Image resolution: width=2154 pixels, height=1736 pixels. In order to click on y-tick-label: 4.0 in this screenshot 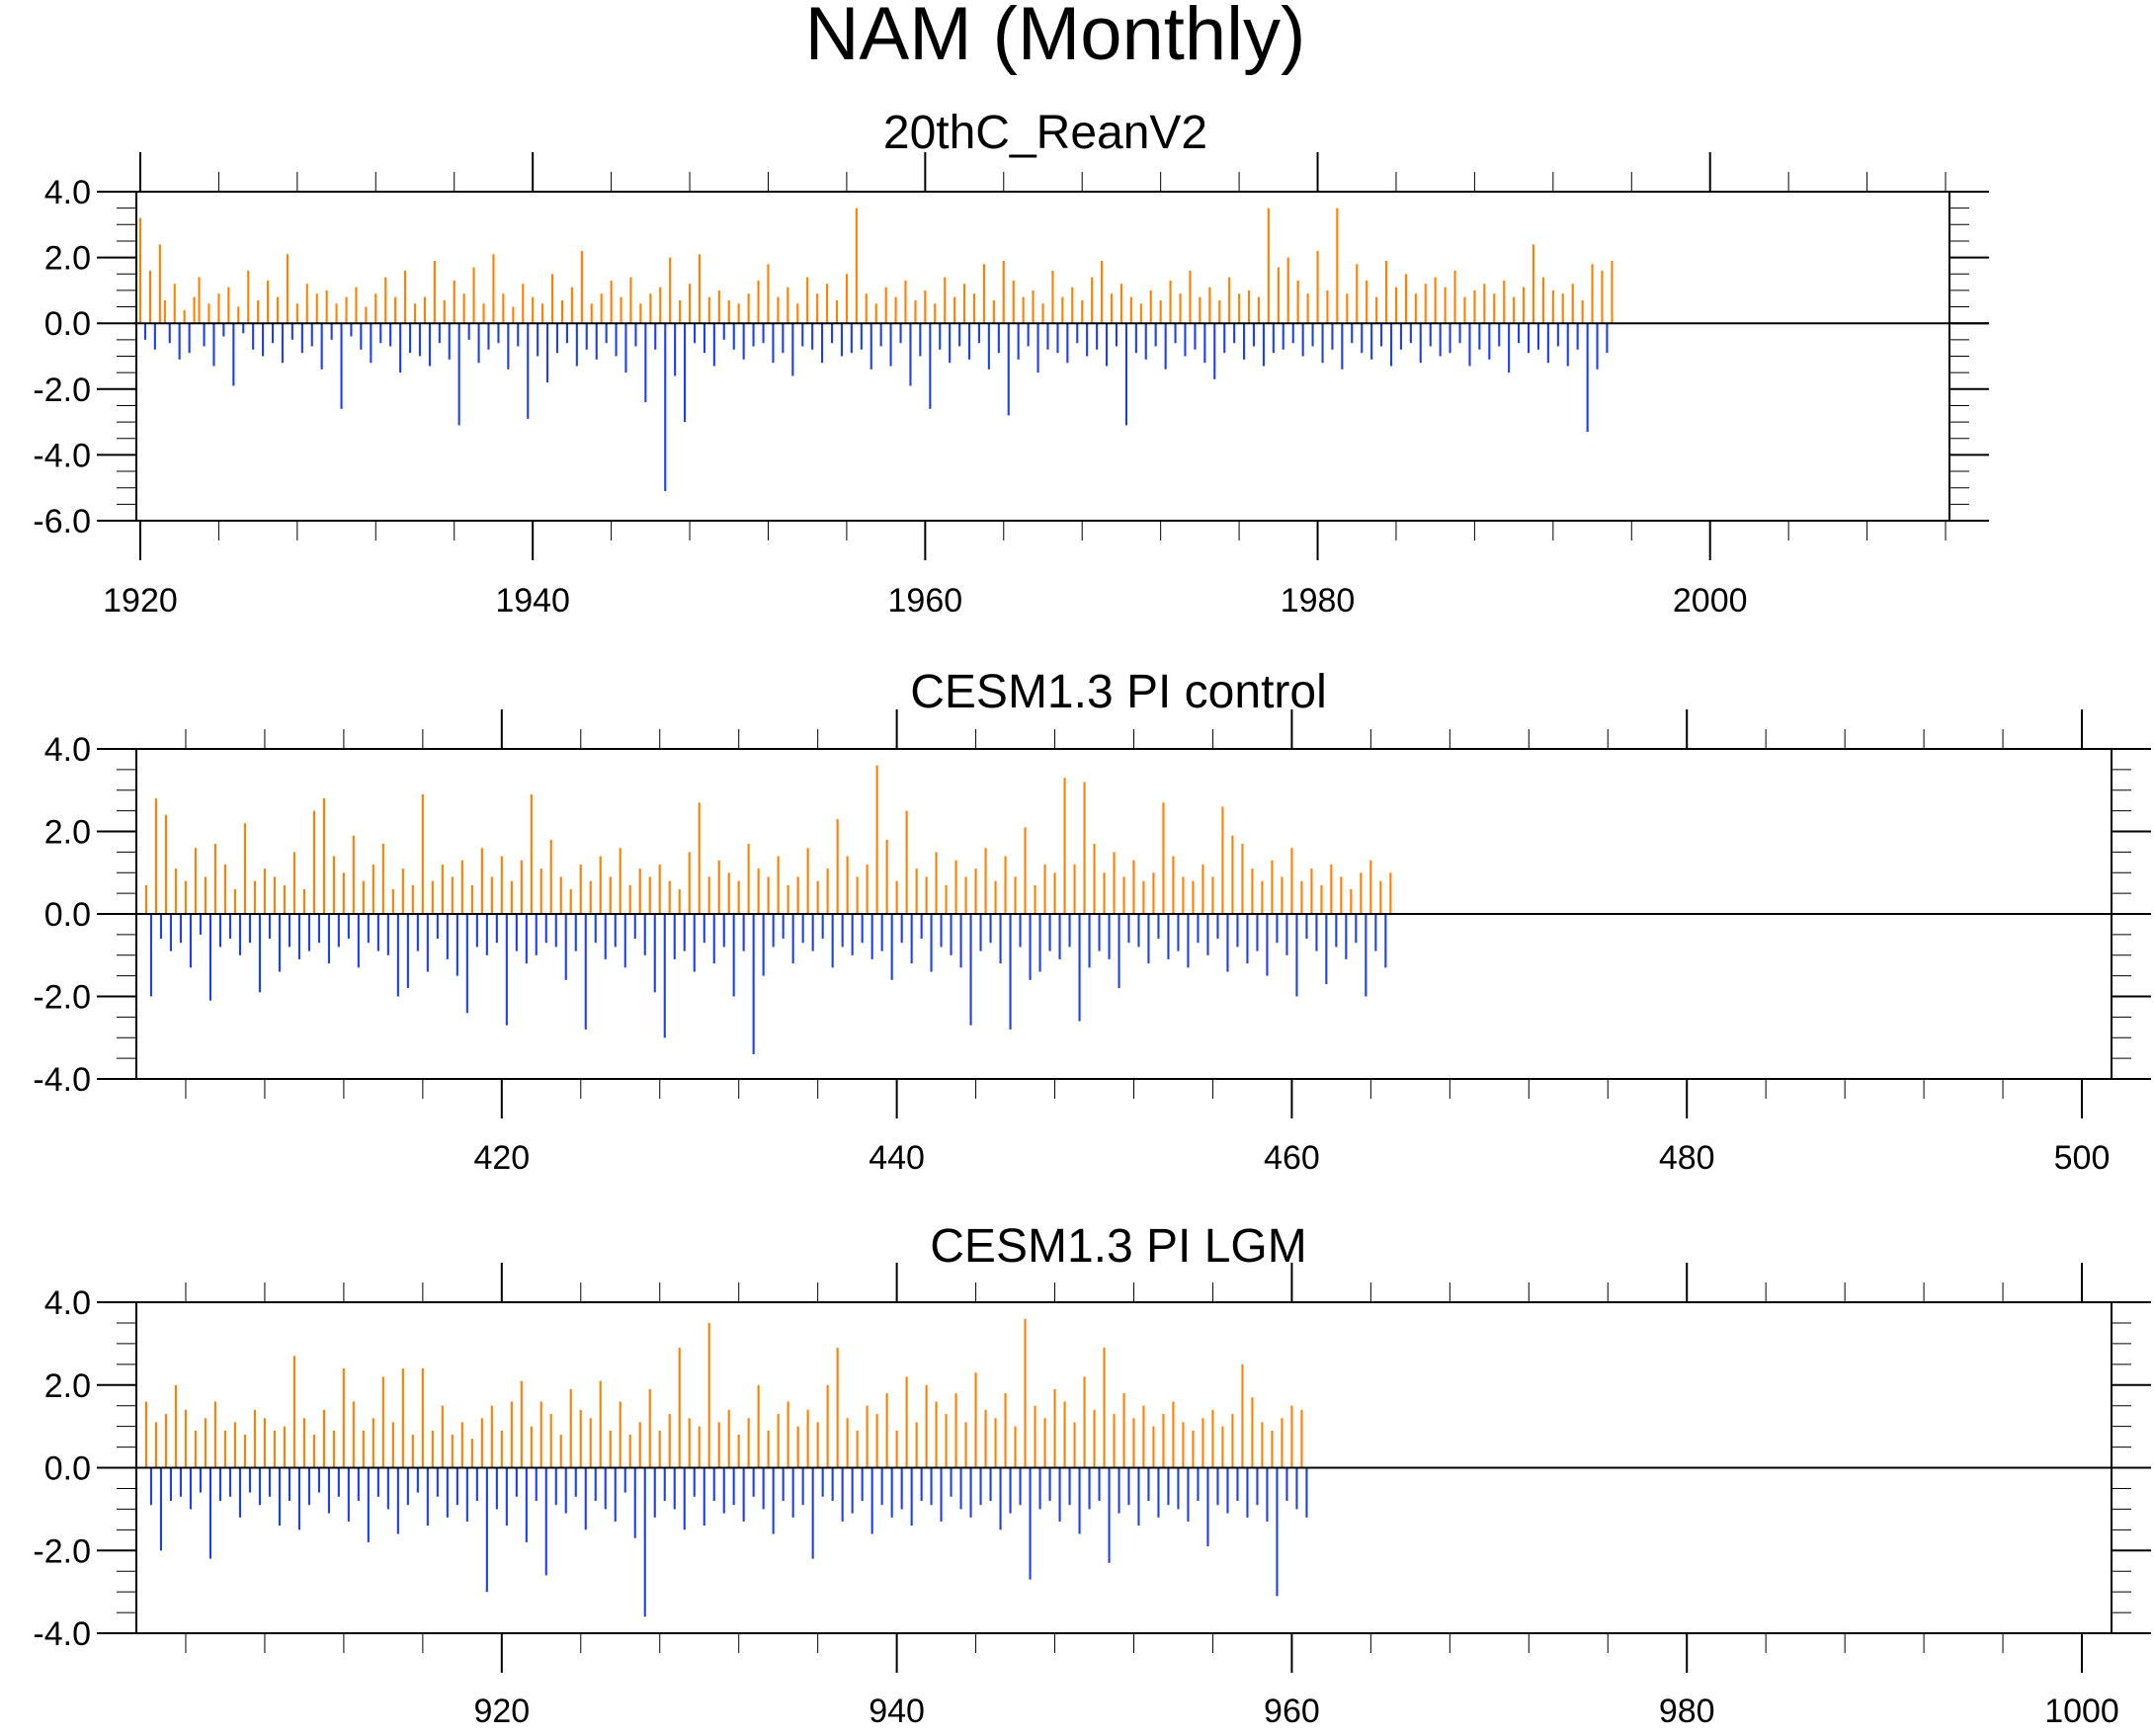, I will do `click(67, 193)`.